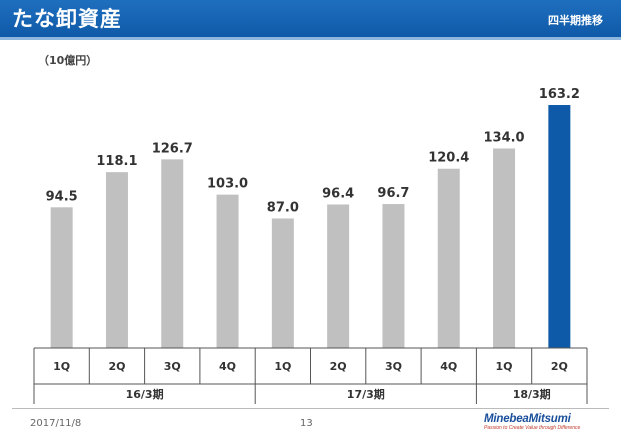  I want to click on unit-label: （10億円）, so click(68, 60).